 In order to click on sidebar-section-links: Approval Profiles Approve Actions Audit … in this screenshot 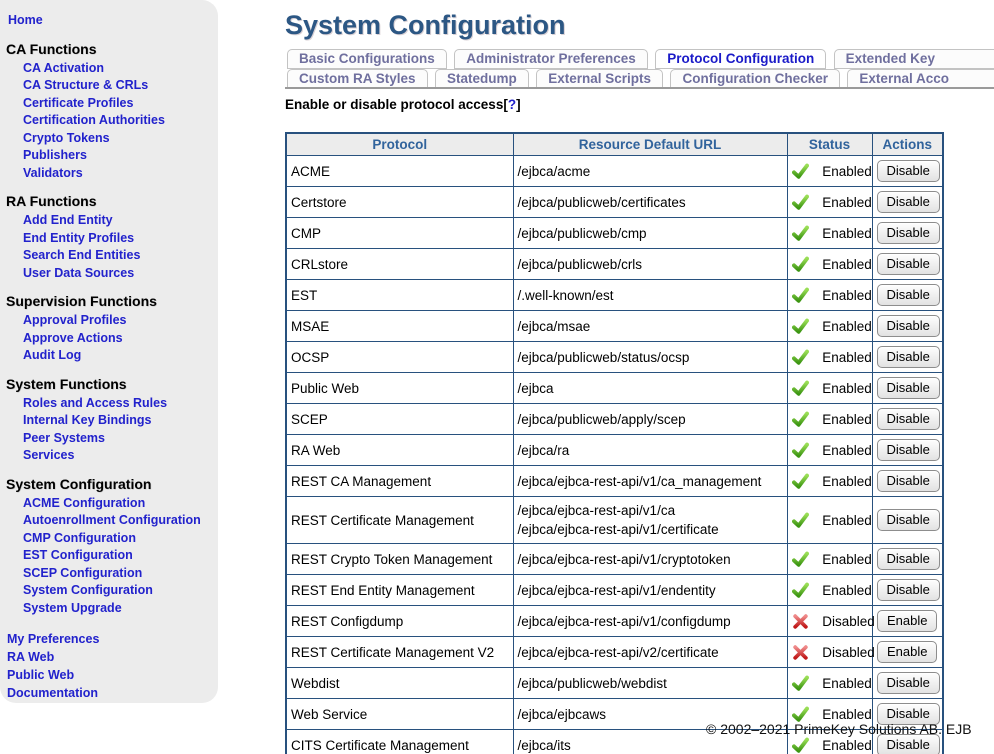, I will do `click(109, 338)`.